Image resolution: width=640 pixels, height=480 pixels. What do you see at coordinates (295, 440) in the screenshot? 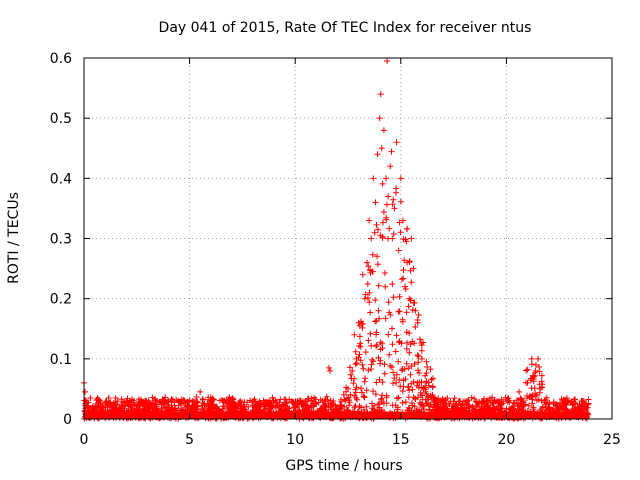
I see `x-tick-label: 10` at bounding box center [295, 440].